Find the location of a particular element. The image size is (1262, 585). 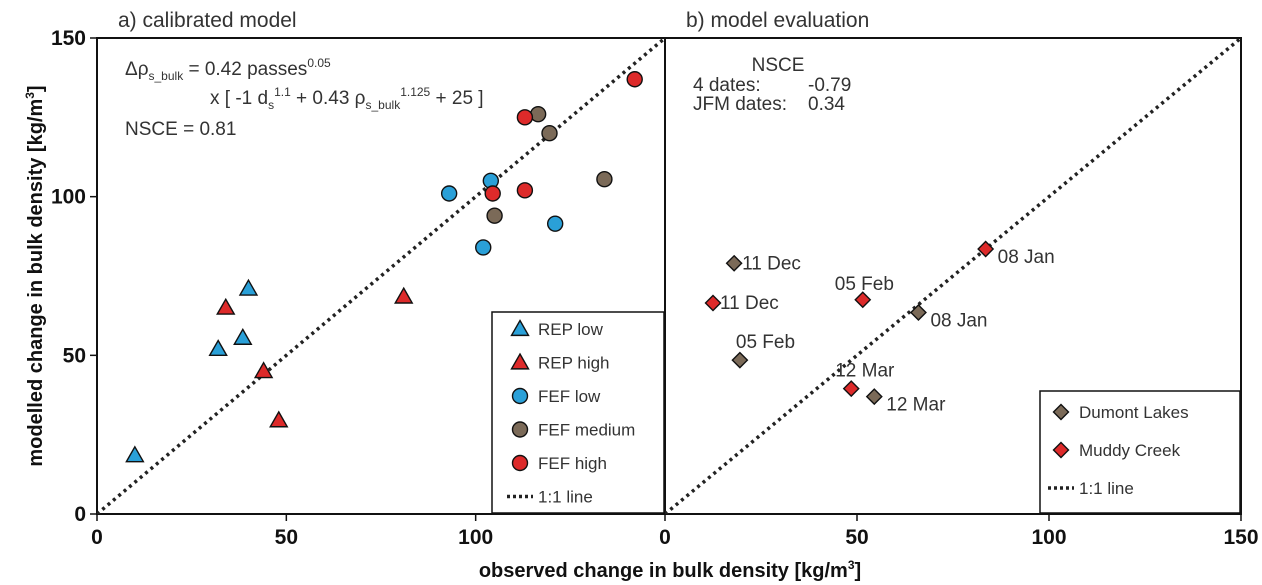

y-axis-title: modelled change in bulk density [kg/m3] is located at coordinates (35, 275).